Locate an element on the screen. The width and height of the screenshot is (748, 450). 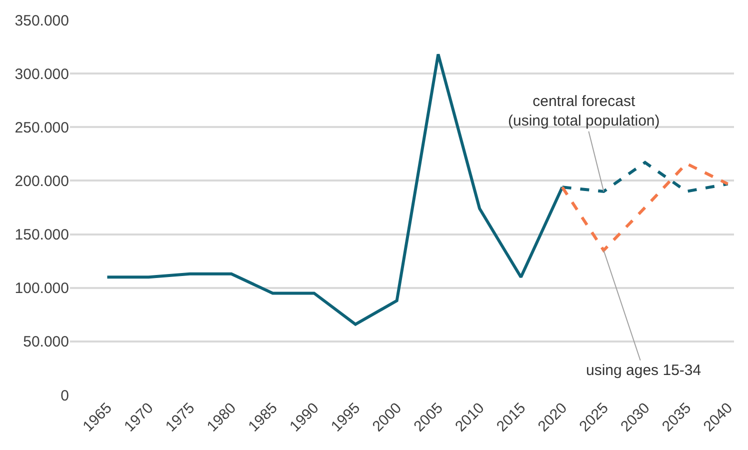
y-tick-label: 150.000 is located at coordinates (41, 235).